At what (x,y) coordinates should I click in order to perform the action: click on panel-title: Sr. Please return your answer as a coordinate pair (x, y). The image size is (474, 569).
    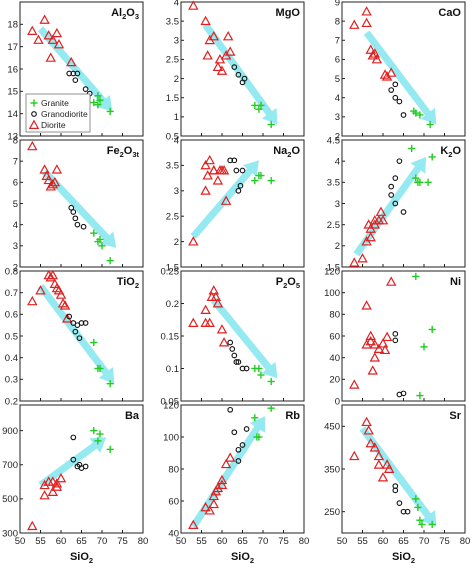
    Looking at the image, I should click on (455, 416).